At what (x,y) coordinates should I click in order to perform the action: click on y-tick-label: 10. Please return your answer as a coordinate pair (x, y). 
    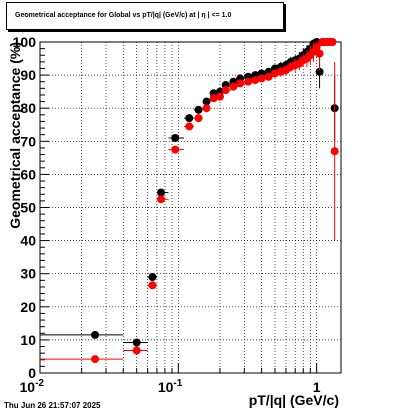
    Looking at the image, I should click on (28, 340).